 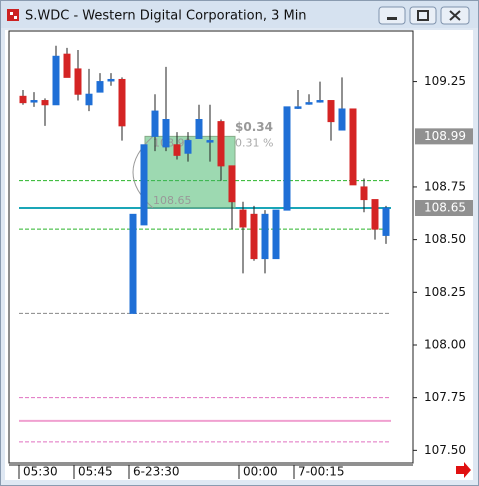 I want to click on window-buttons, so click(x=424, y=15).